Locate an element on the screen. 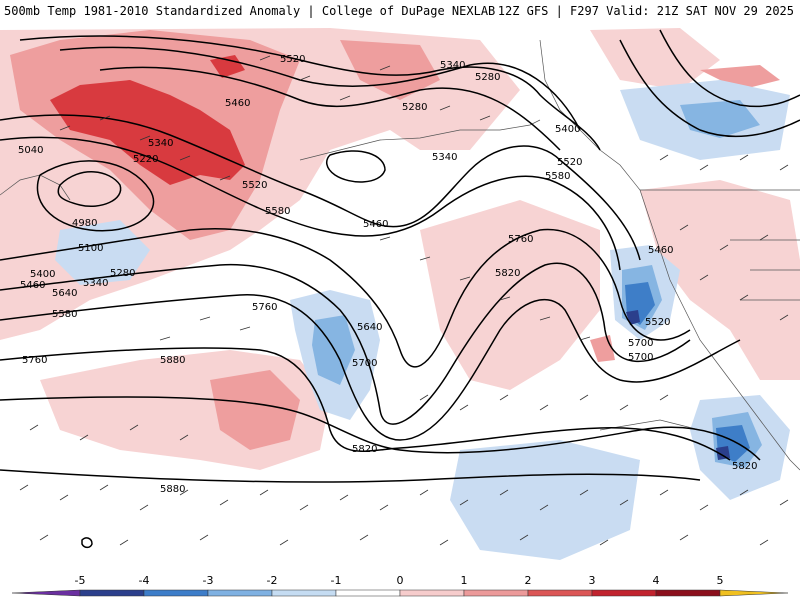  colorbar-tick-label: 2 is located at coordinates (528, 580).